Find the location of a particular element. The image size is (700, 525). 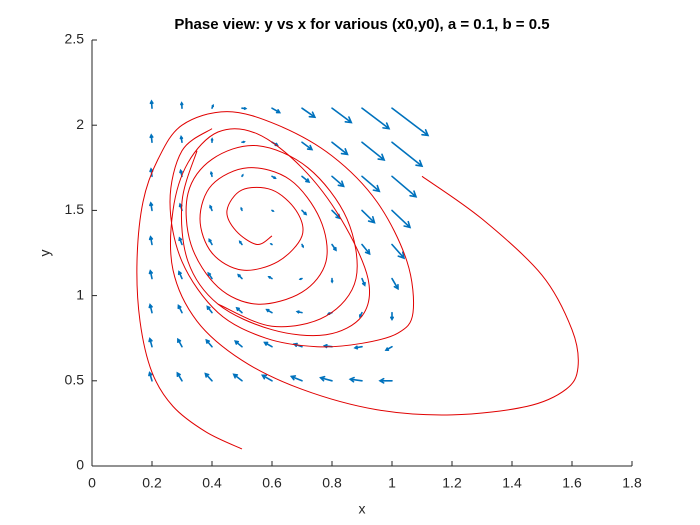

x-tick-label: 1.2 is located at coordinates (452, 483).